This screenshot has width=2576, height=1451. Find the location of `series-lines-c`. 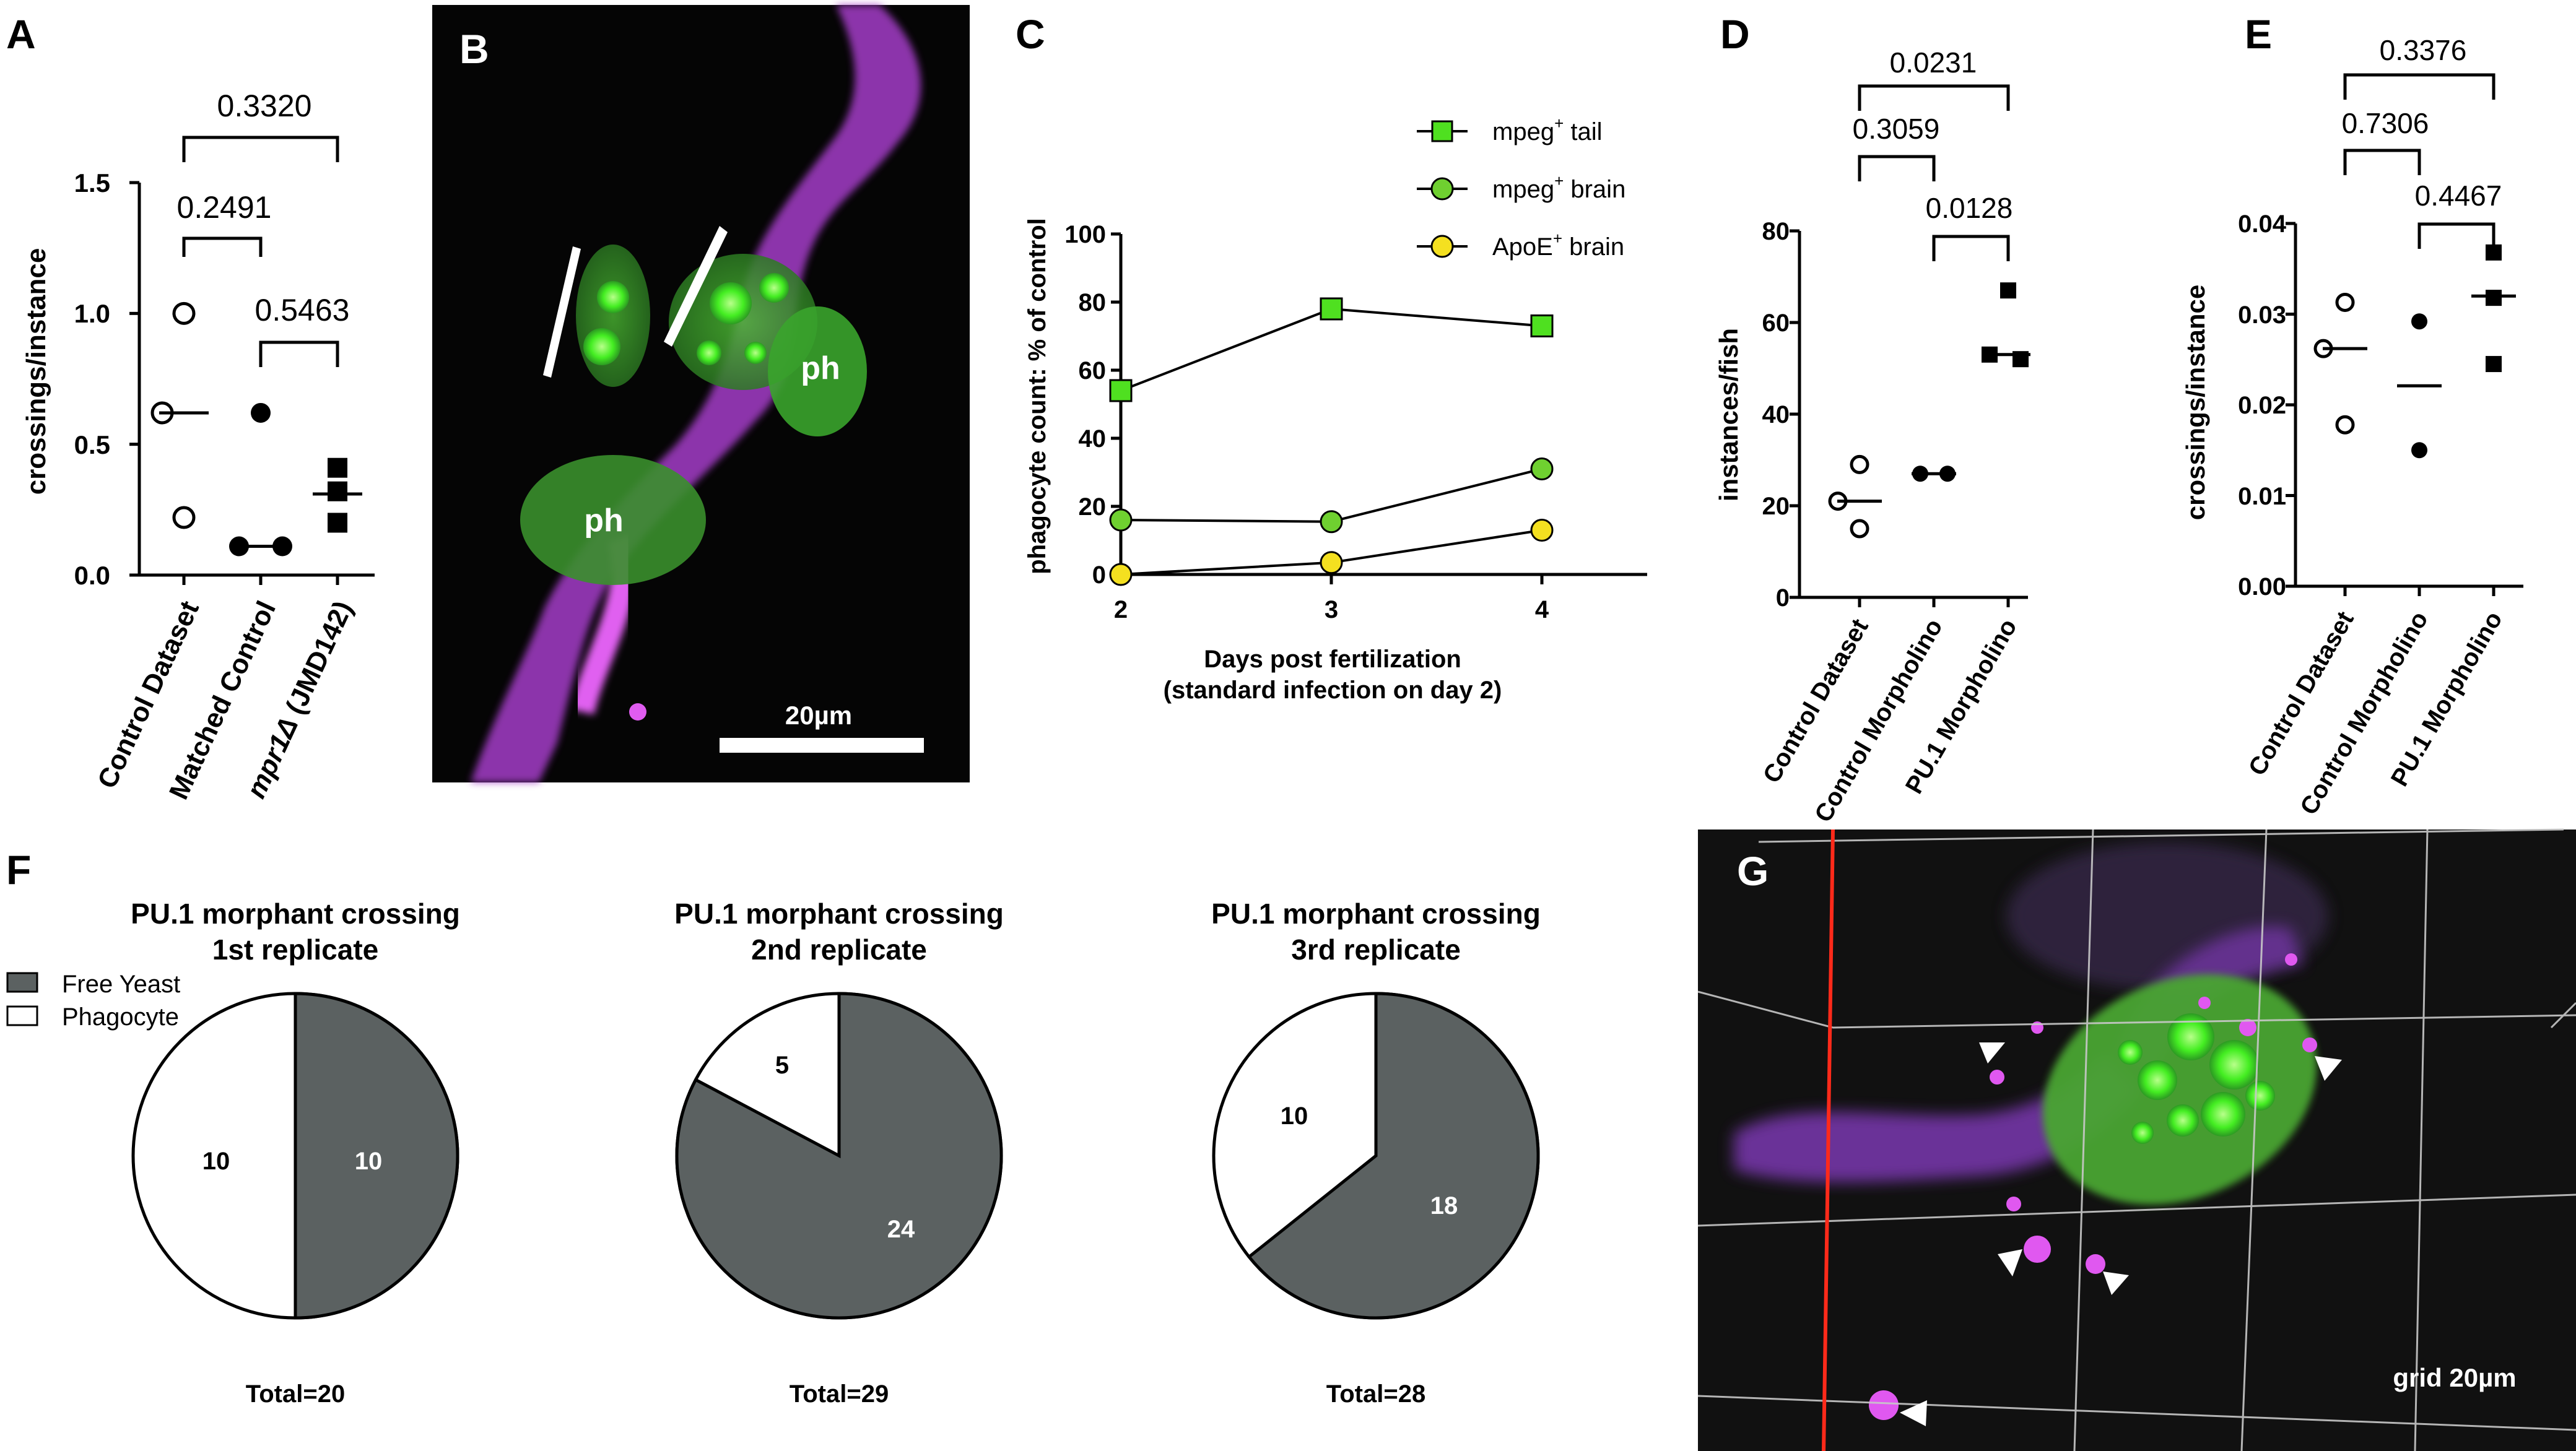

series-lines-c is located at coordinates (1331, 441).